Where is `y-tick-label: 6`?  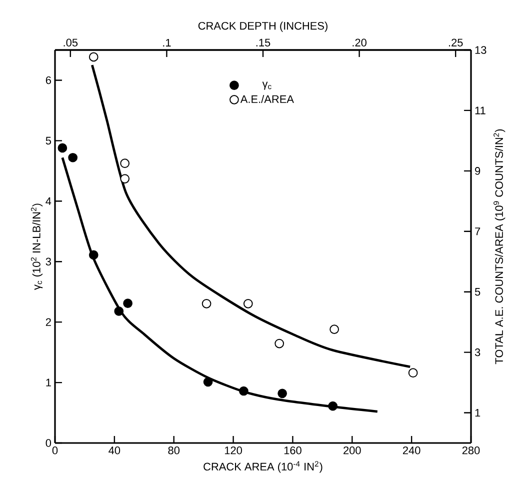
y-tick-label: 6 is located at coordinates (48, 80).